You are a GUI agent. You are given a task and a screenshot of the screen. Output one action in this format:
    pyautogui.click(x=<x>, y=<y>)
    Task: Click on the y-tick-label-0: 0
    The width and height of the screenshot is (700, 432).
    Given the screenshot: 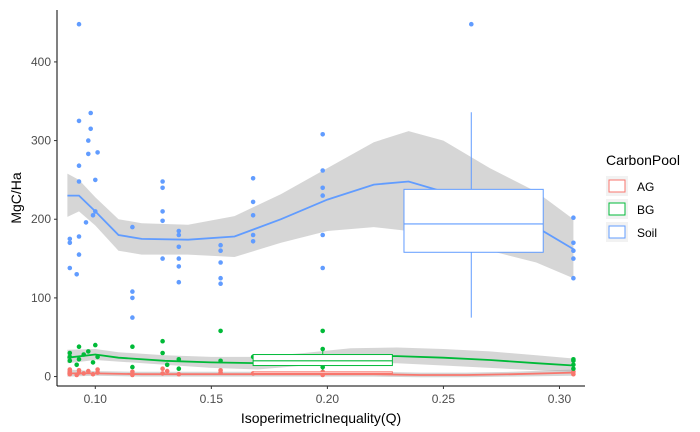 What is the action you would take?
    pyautogui.click(x=47, y=377)
    